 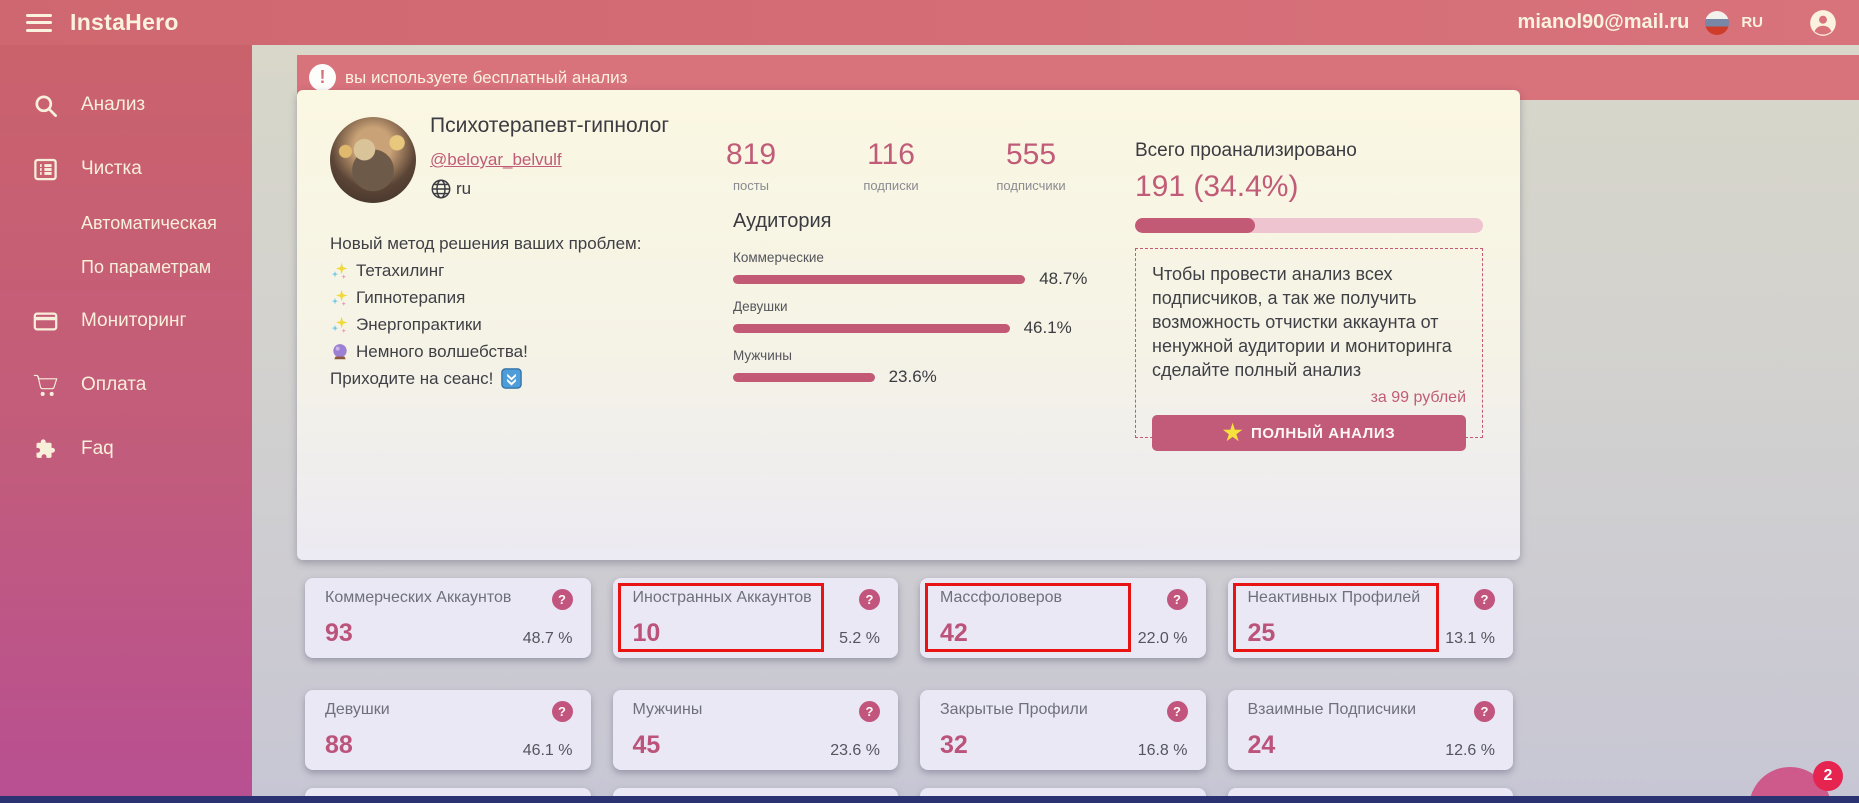 I want to click on cart-icon, so click(x=45, y=385).